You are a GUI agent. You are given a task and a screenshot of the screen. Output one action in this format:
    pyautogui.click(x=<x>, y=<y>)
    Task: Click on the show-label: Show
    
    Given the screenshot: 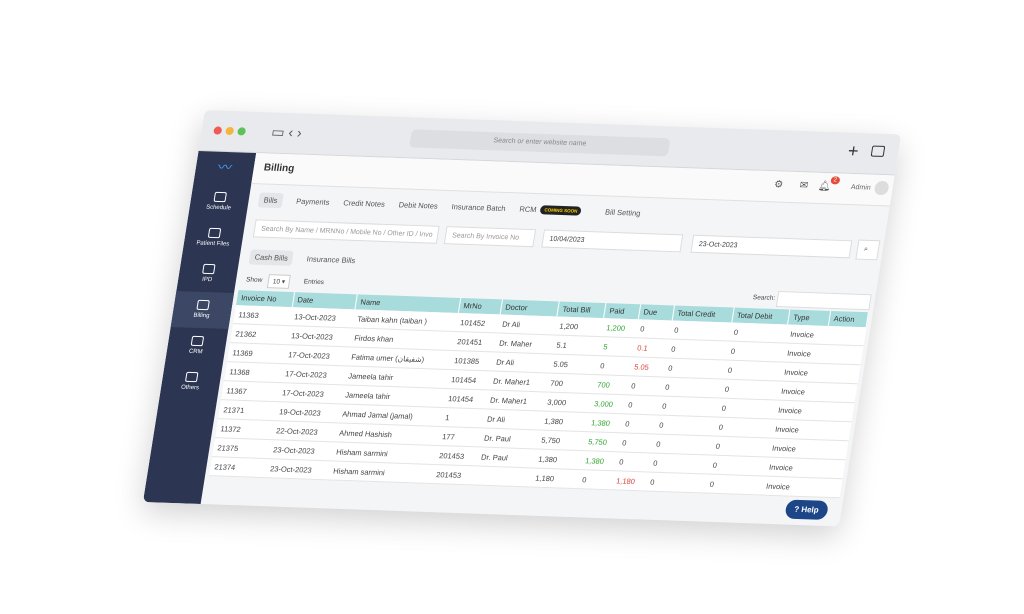 What is the action you would take?
    pyautogui.click(x=254, y=280)
    